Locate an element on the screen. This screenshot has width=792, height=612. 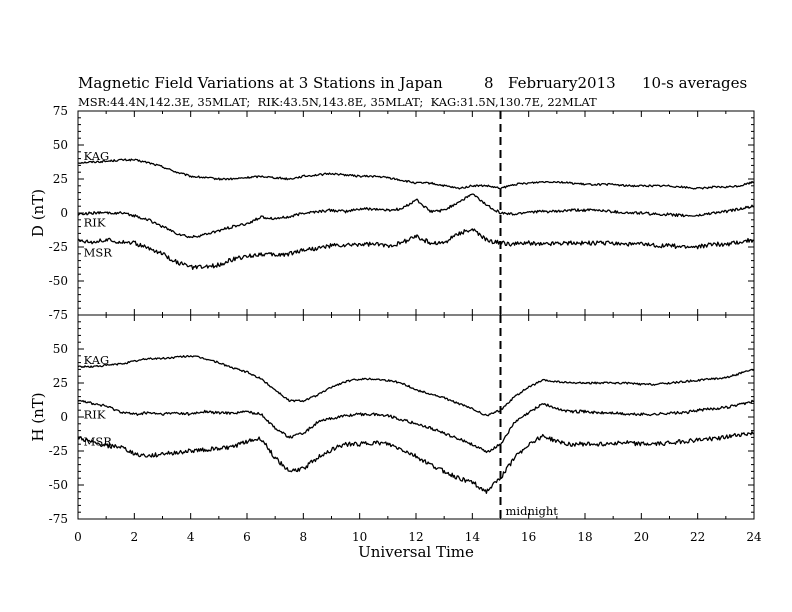
x-axis-label: Universal Time is located at coordinates (416, 552).